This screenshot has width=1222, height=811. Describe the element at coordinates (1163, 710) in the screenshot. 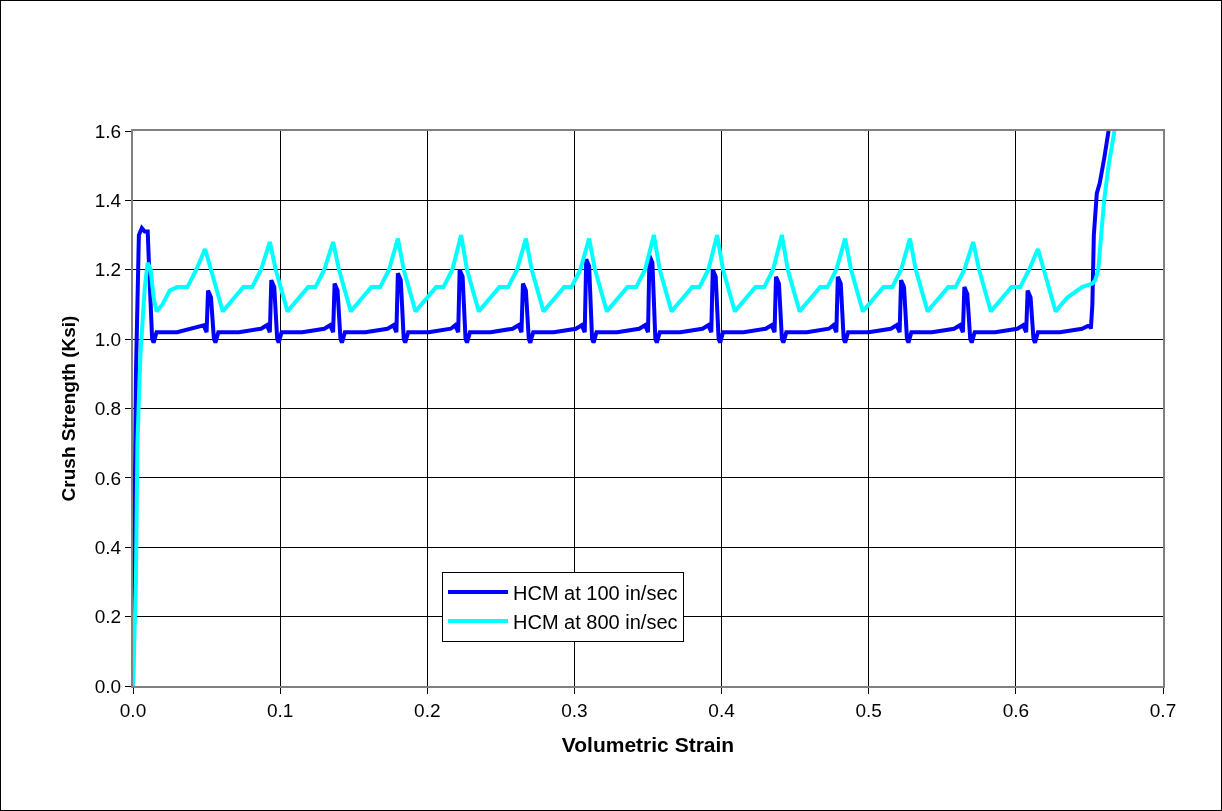

I see `x-tick-label: 0.7` at that location.